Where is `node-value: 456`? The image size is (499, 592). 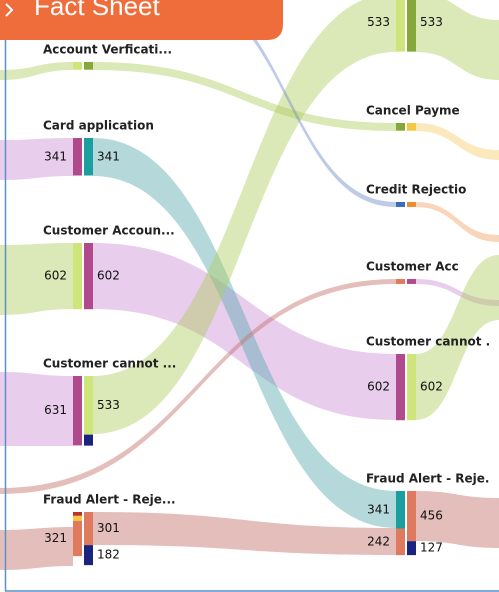 node-value: 456 is located at coordinates (431, 516).